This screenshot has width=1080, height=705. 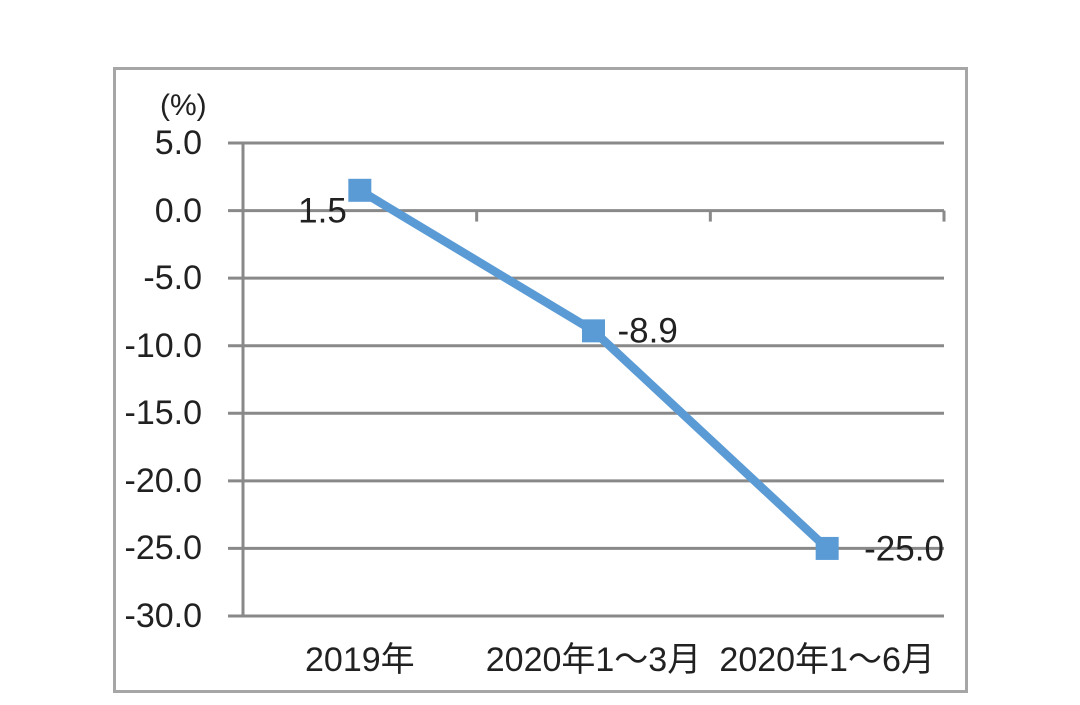 What do you see at coordinates (360, 660) in the screenshot?
I see `x-axis-category-label: 2019年` at bounding box center [360, 660].